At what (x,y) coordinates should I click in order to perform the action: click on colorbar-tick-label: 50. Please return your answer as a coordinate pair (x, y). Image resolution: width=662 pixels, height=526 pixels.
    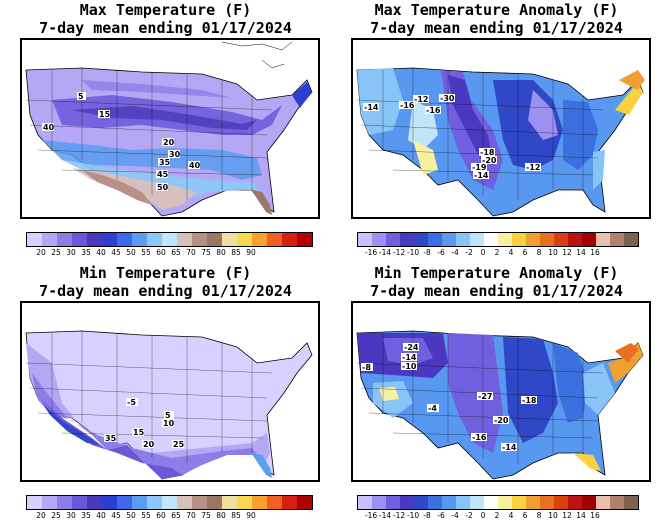
    Looking at the image, I should click on (131, 252).